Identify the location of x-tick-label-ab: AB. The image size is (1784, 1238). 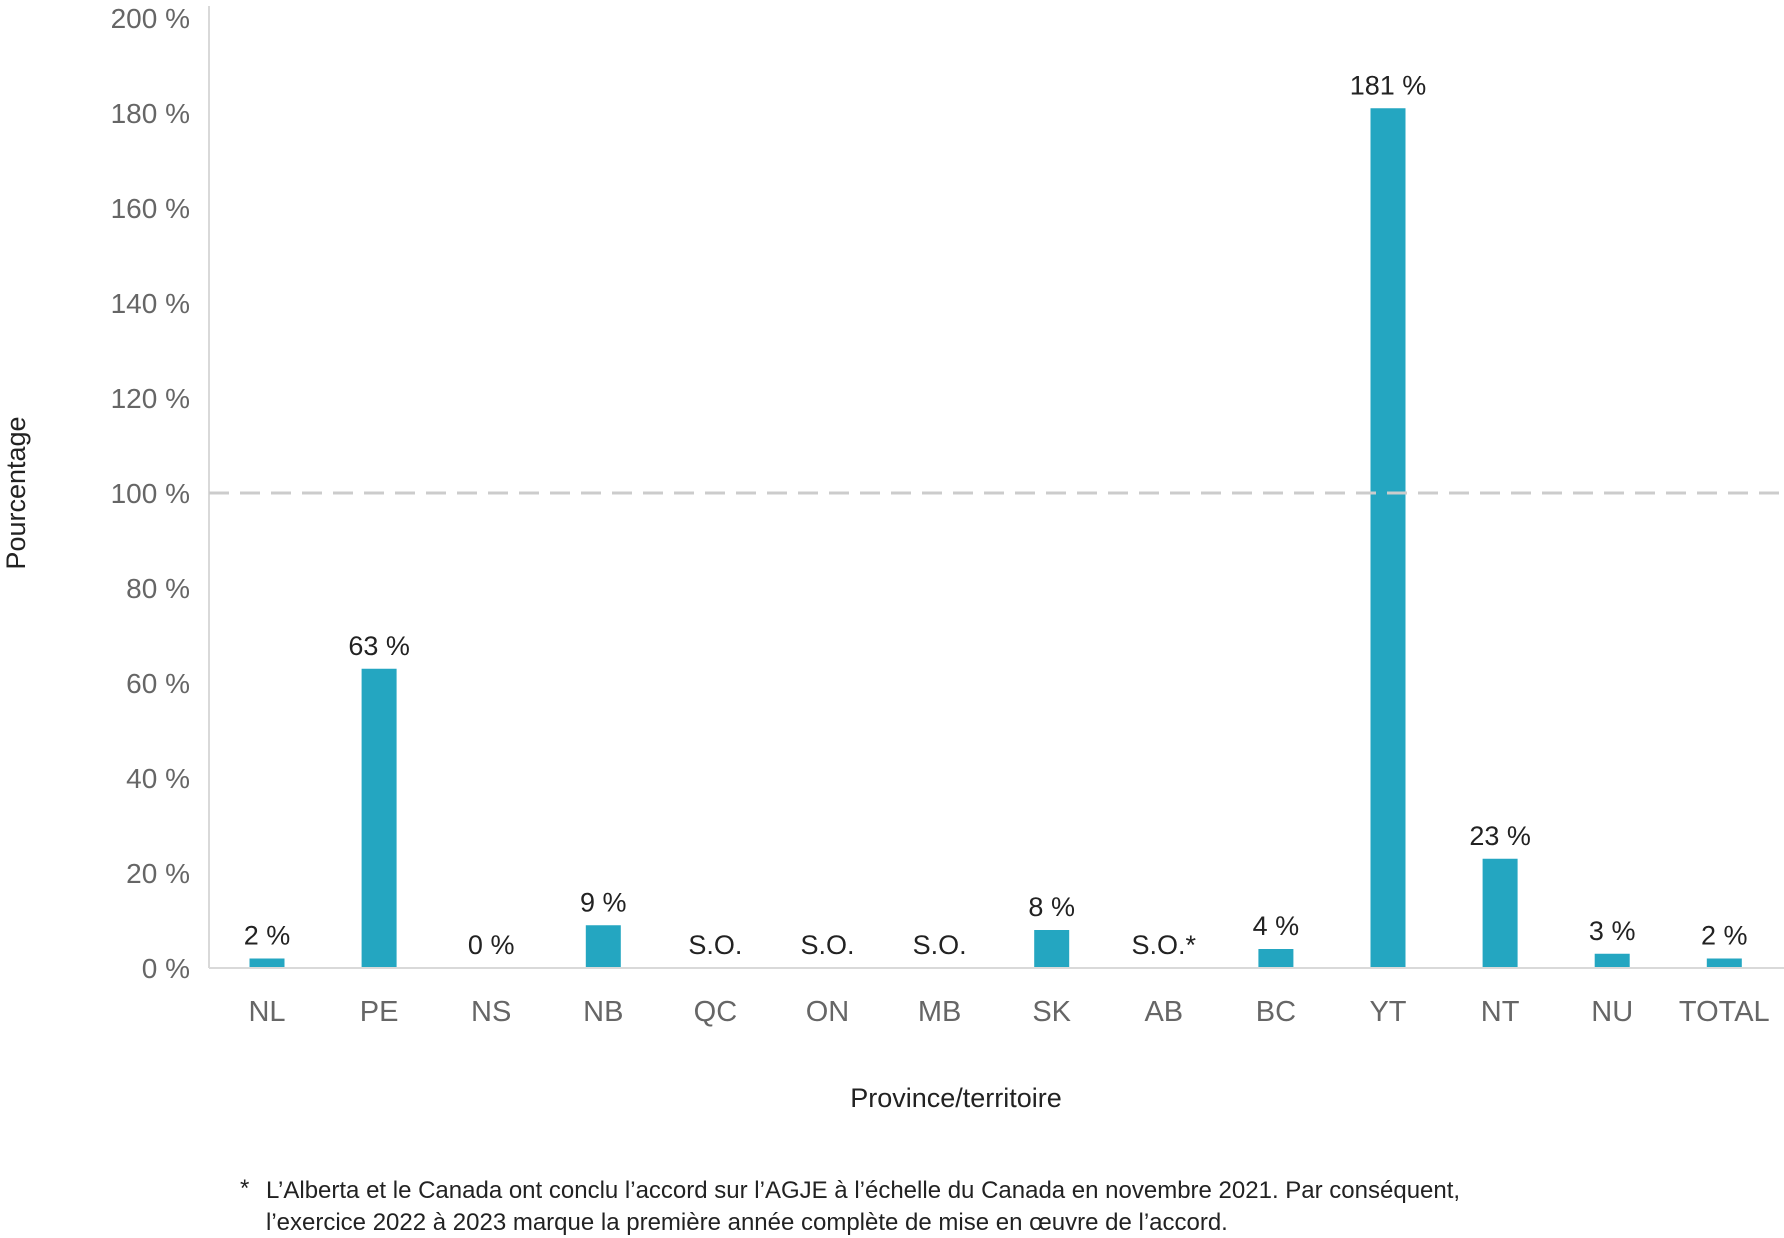
(1163, 1012).